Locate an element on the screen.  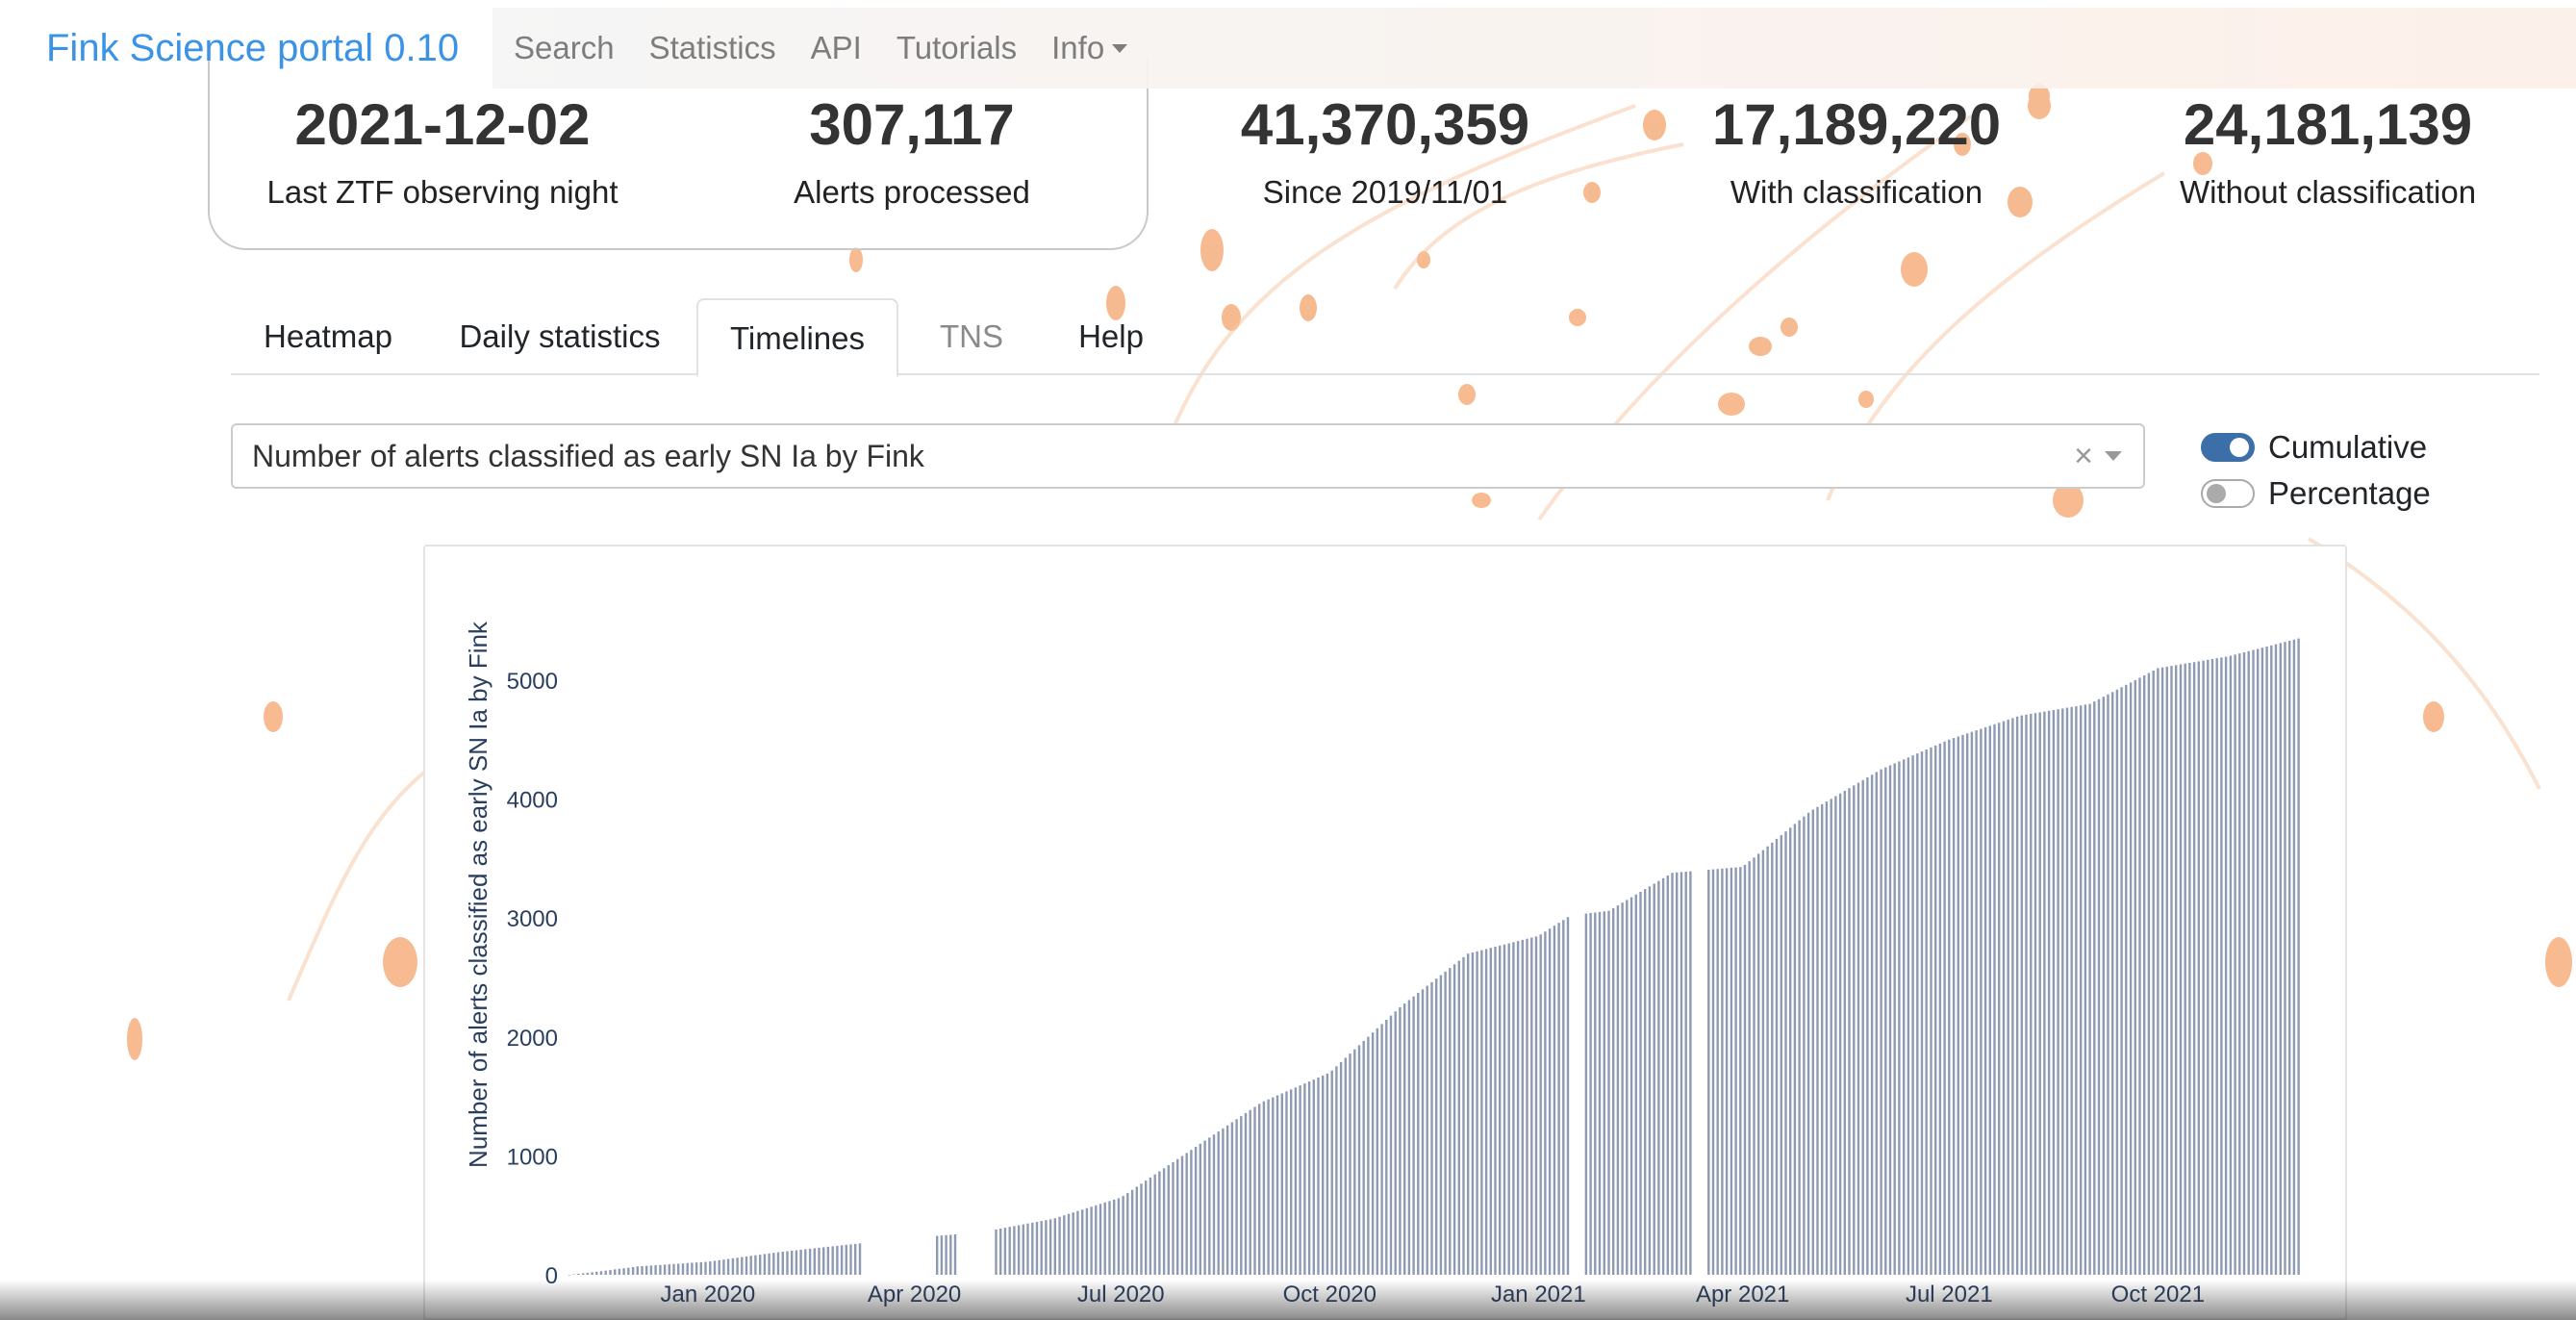
stat-label: Without classification is located at coordinates (2328, 192).